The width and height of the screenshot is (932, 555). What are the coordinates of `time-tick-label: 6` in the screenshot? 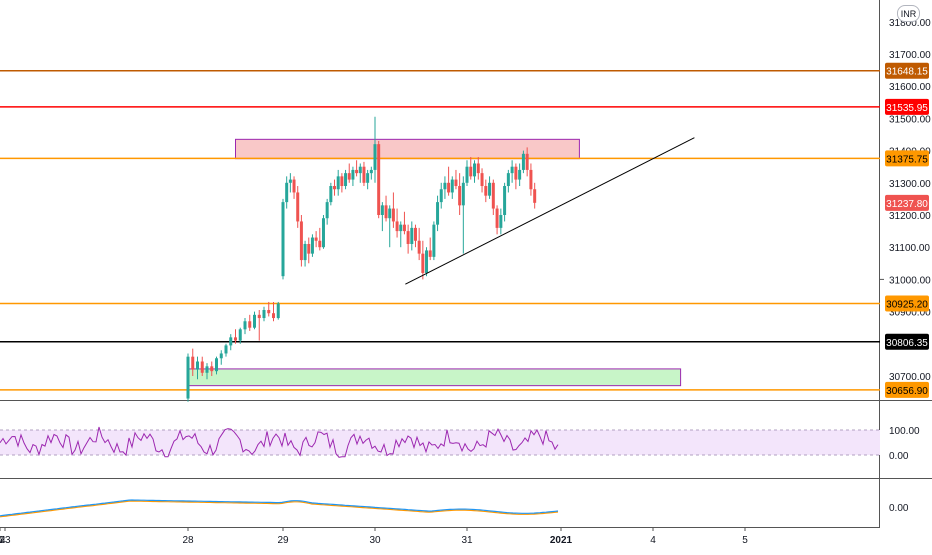 It's located at (1, 540).